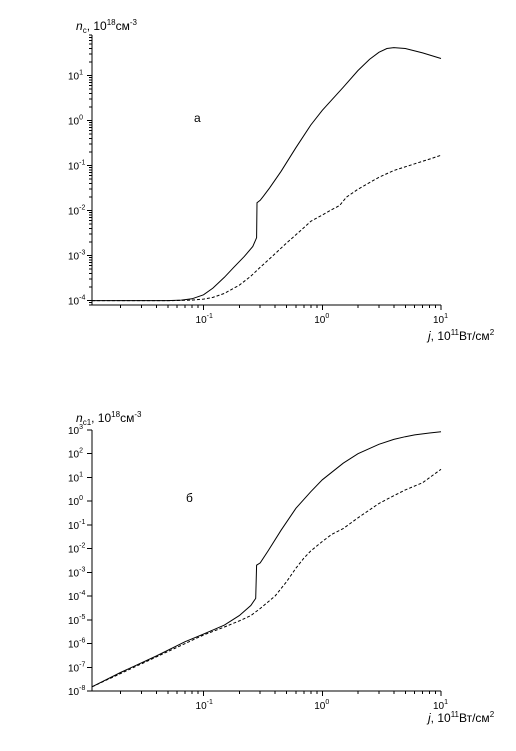  Describe the element at coordinates (76, 256) in the screenshot. I see `panel-a-y-tick-label: 10⁻³` at that location.